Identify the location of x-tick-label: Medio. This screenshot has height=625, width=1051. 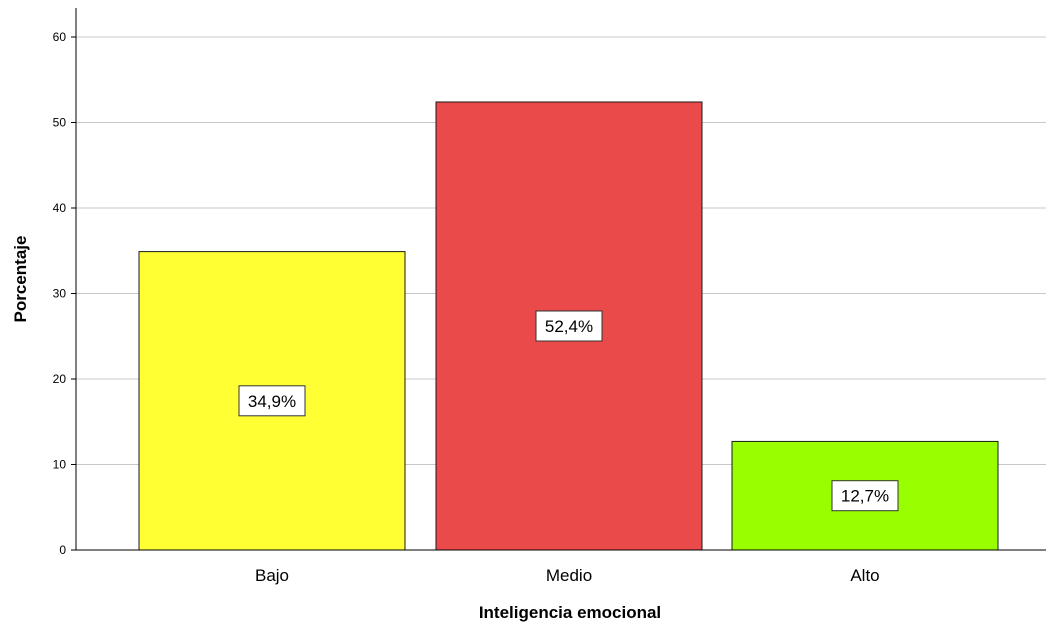
(569, 575).